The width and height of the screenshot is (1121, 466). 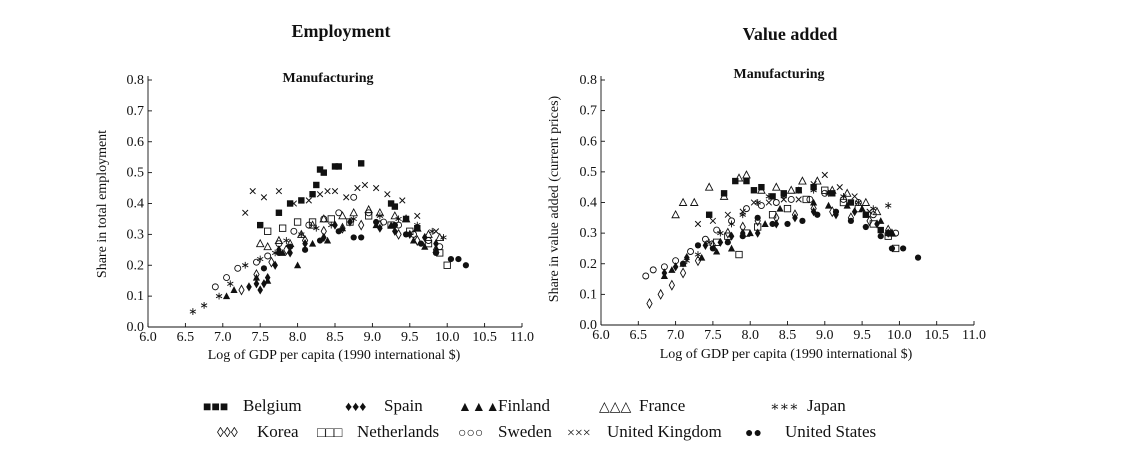 I want to click on x-tick-label: 9.0, so click(x=825, y=335).